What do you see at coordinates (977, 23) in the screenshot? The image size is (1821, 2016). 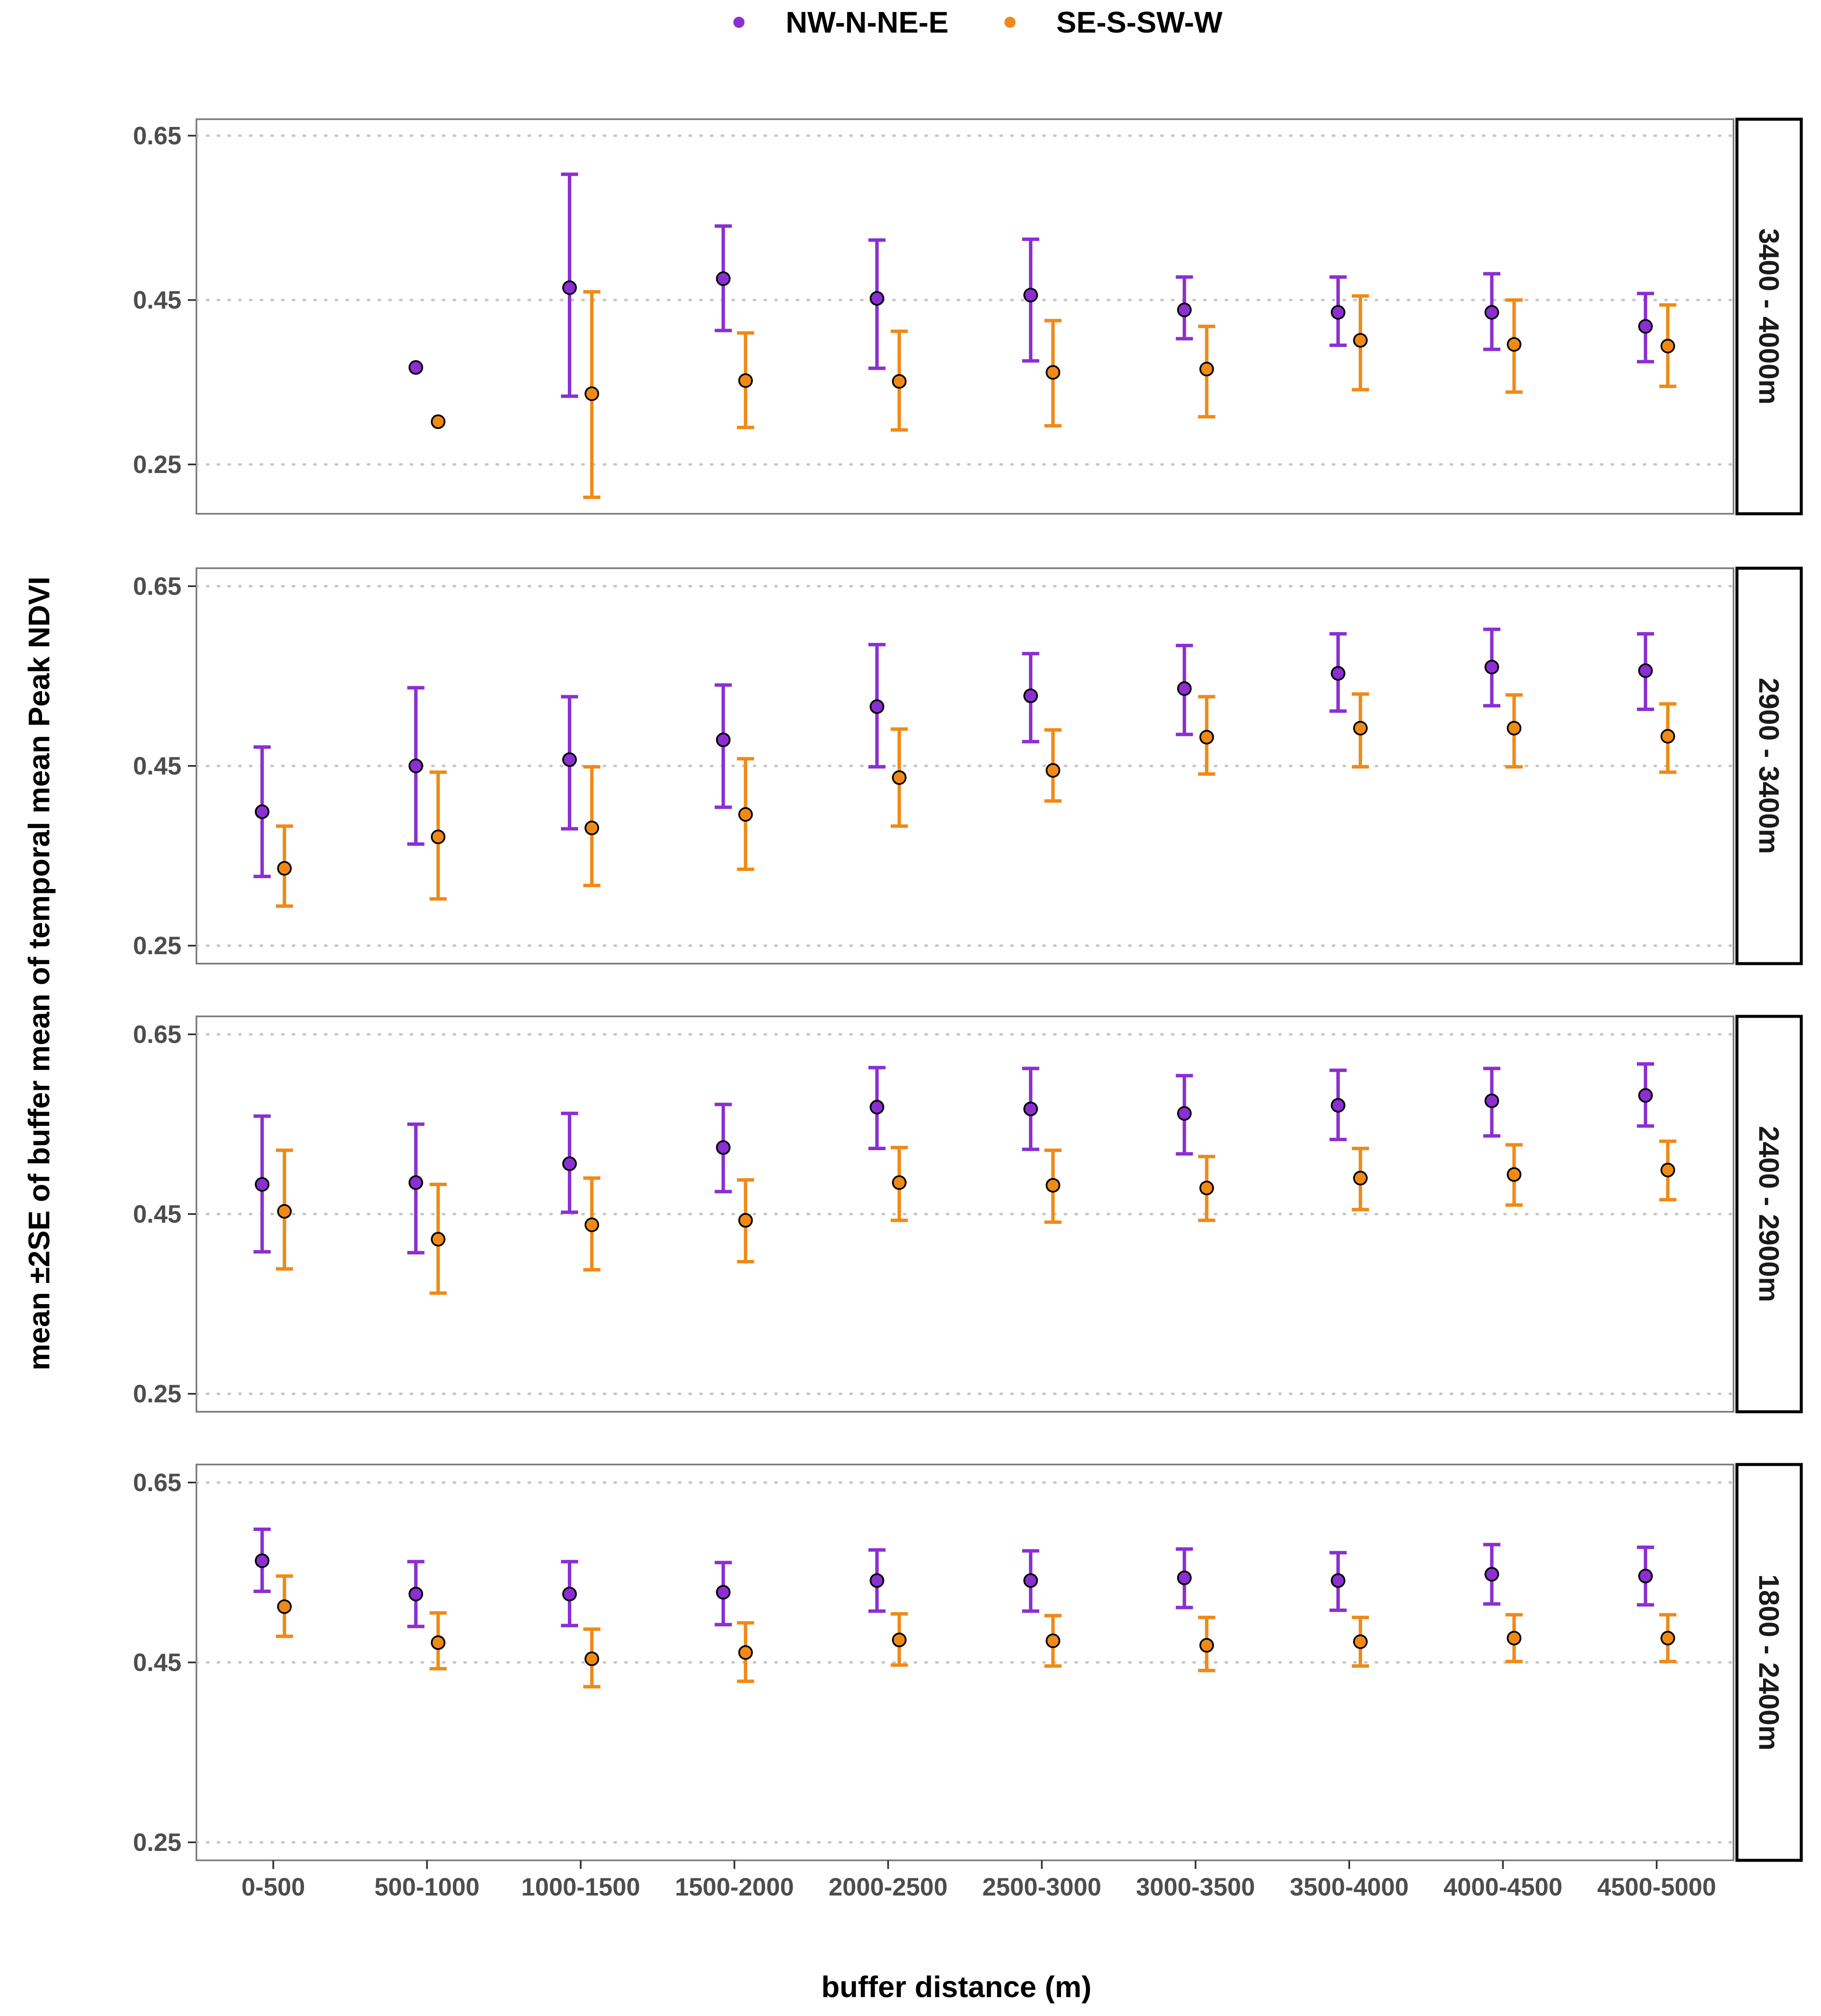 I see `legend: NW-N-NE-E SE-S-SW-W` at bounding box center [977, 23].